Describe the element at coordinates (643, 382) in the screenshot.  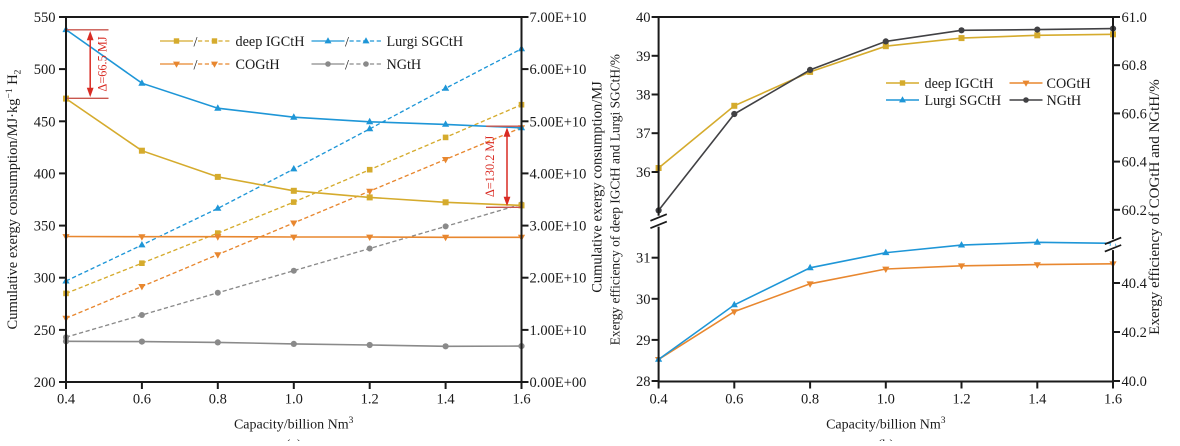
I see `svg-text: 28` at that location.